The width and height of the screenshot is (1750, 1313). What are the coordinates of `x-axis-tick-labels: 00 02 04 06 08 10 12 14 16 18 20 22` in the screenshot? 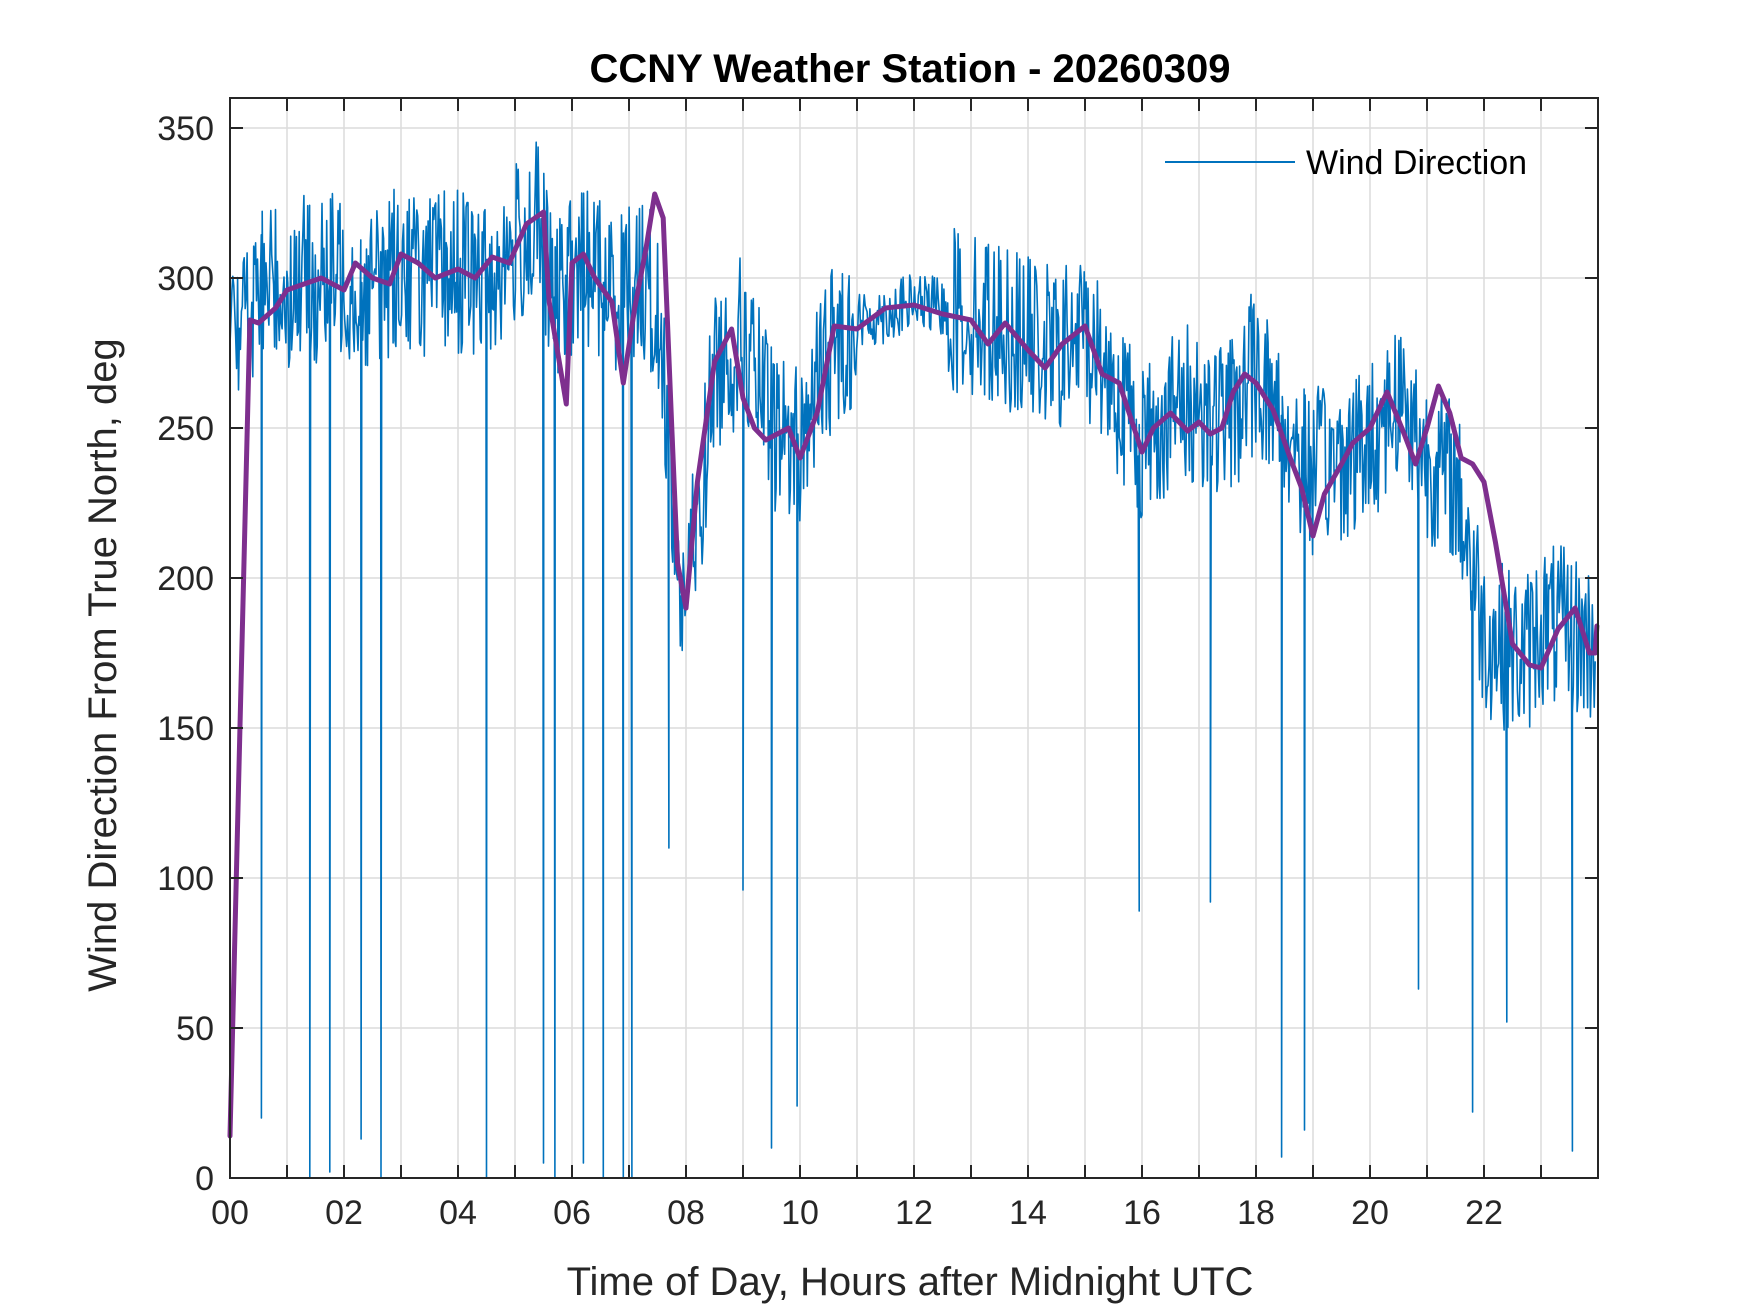 It's located at (857, 1213).